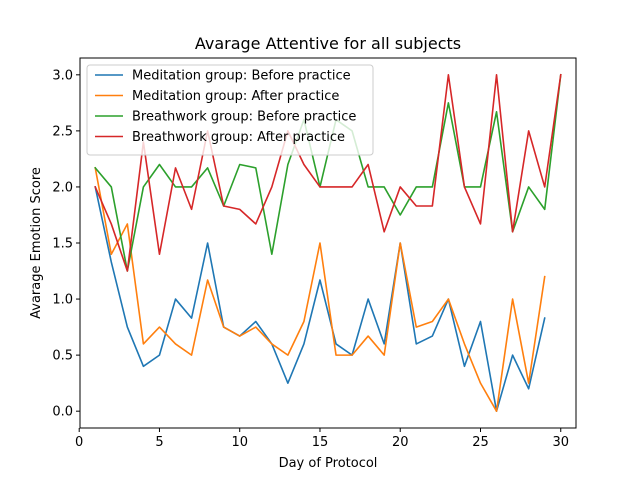 This screenshot has width=640, height=480. I want to click on y-tick-label: 2.0, so click(62, 187).